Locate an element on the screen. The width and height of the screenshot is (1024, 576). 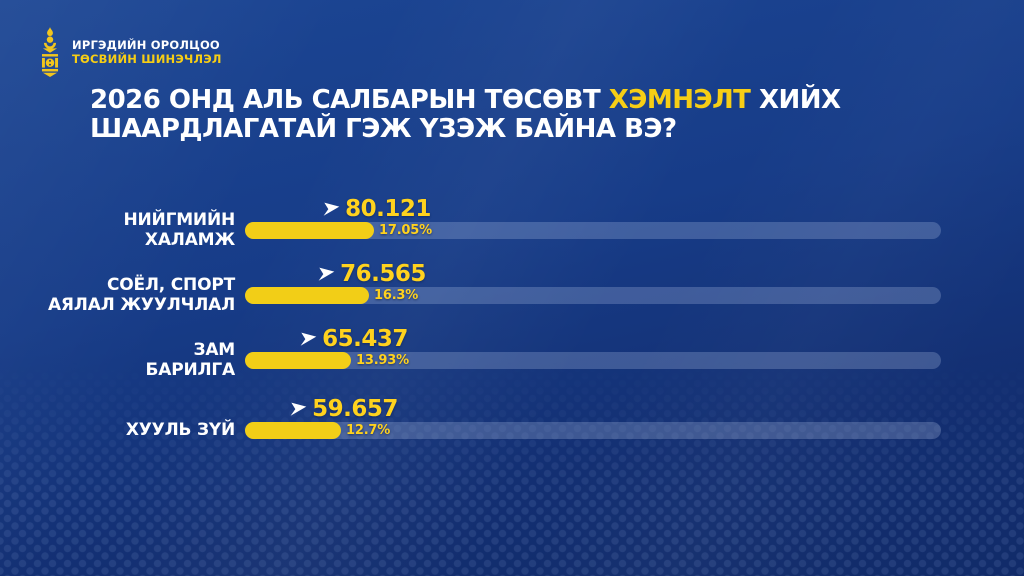
brand-logo: ИРГЭДИЙН ОРОЛЦОО ТӨСВИЙН ШИНЭЧЛЭЛ is located at coordinates (130, 52).